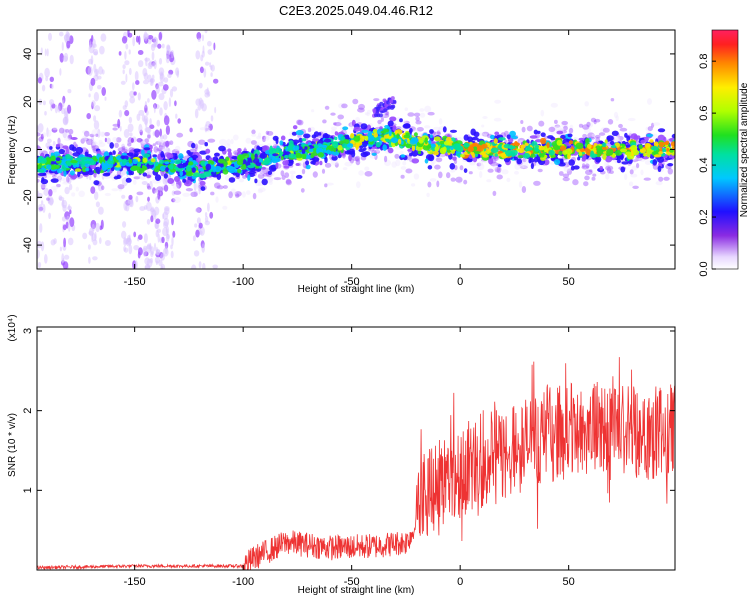  I want to click on spectrogram-xtick-label: -50, so click(352, 282).